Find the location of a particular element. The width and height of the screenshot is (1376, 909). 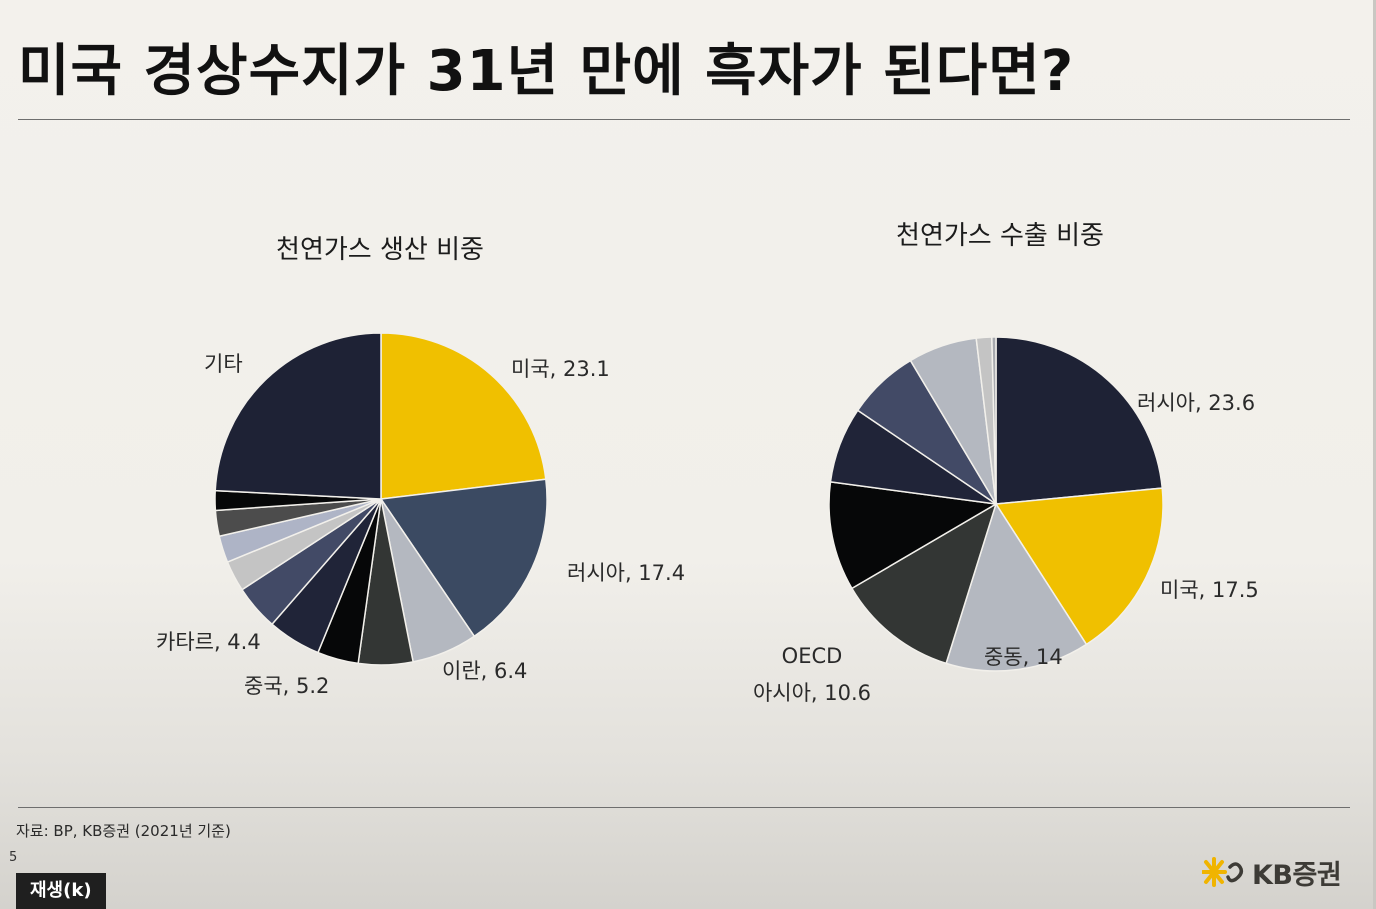

brand-name: KB증권 is located at coordinates (1297, 875).